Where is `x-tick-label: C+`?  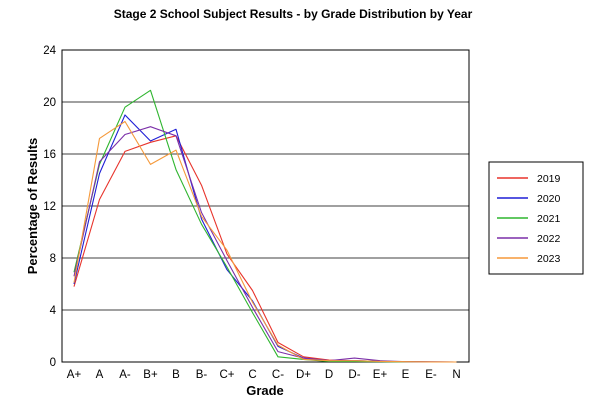 x-tick-label: C+ is located at coordinates (226, 375).